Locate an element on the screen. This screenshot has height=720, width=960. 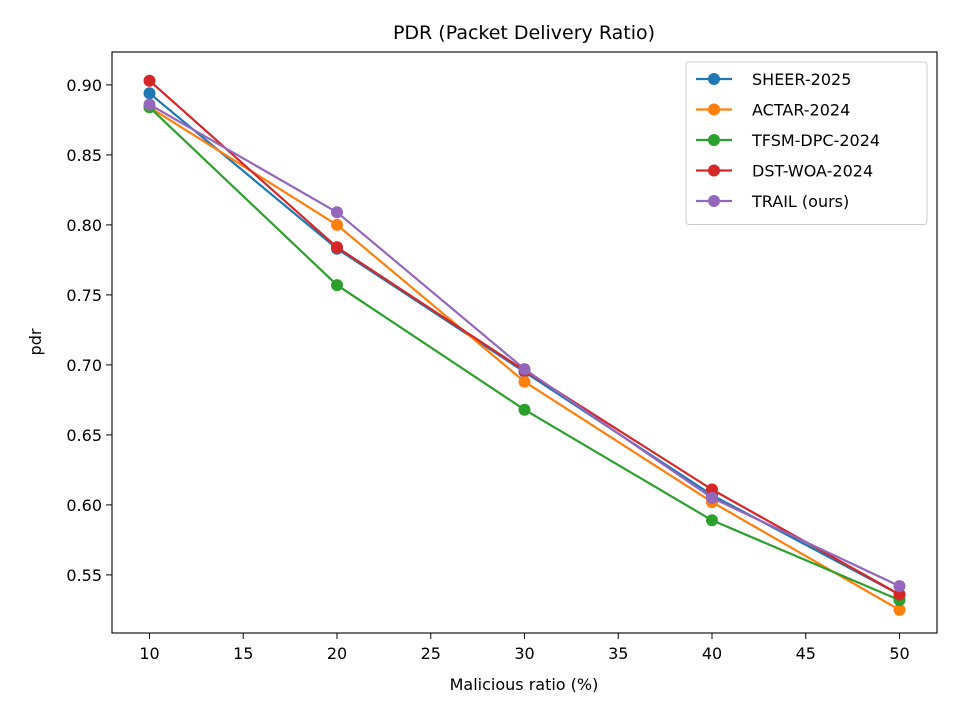
x-tick-label: 30 is located at coordinates (524, 653).